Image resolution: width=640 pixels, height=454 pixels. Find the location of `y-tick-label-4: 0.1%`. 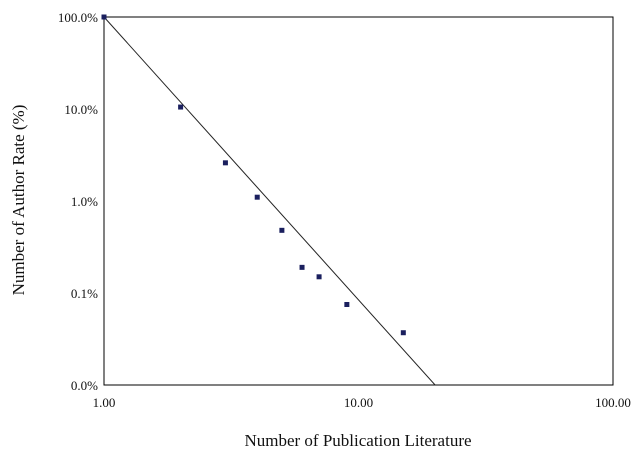

y-tick-label-4: 0.1% is located at coordinates (84, 293).